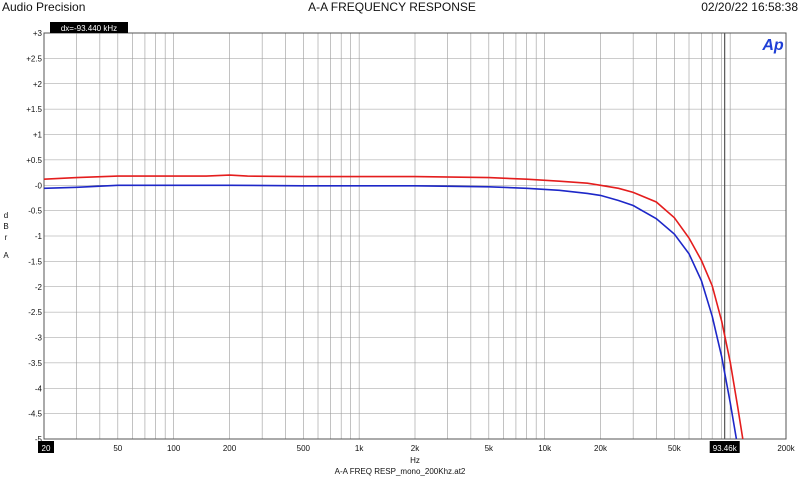 The width and height of the screenshot is (800, 480). What do you see at coordinates (392, 7) in the screenshot?
I see `chart-title: A-A FREQUENCY RESPONSE` at bounding box center [392, 7].